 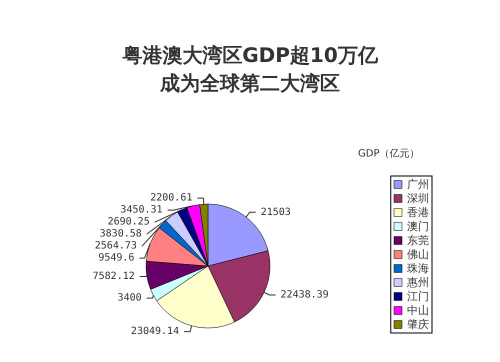 What do you see at coordinates (418, 268) in the screenshot?
I see `legend-label: 珠海` at bounding box center [418, 268].